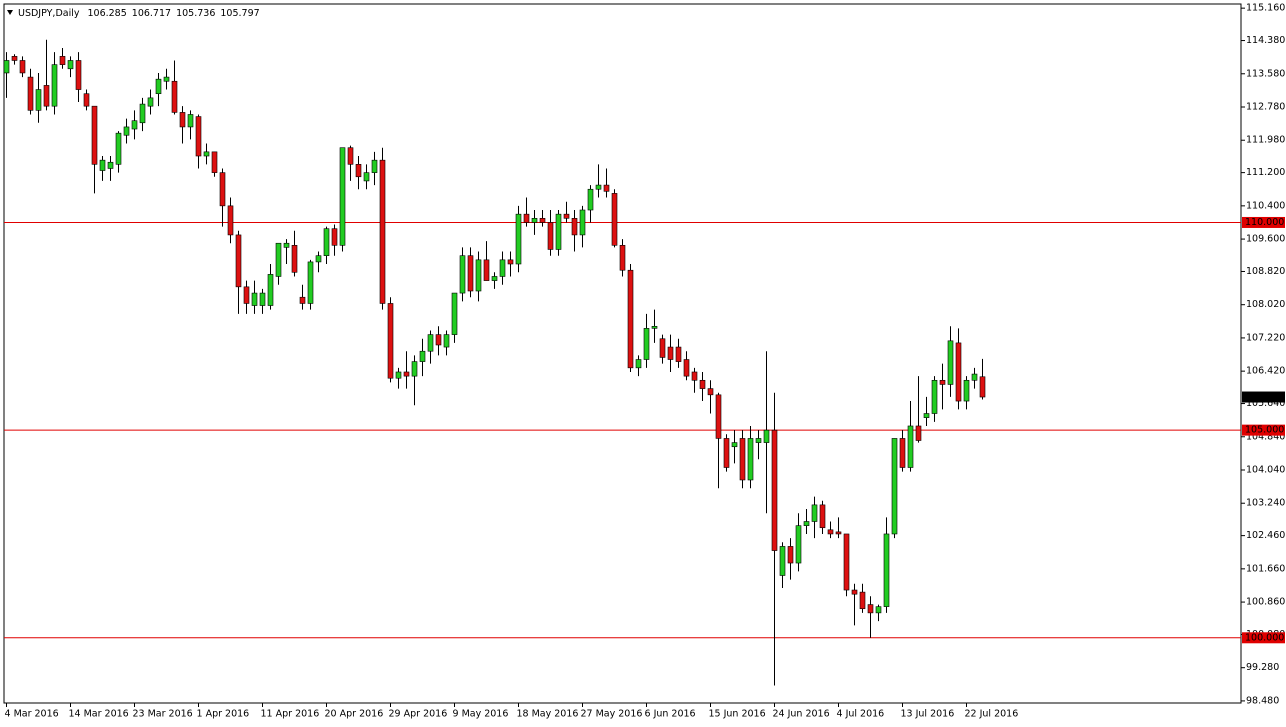 This screenshot has width=1286, height=727. I want to click on low-value: 105.736, so click(195, 13).